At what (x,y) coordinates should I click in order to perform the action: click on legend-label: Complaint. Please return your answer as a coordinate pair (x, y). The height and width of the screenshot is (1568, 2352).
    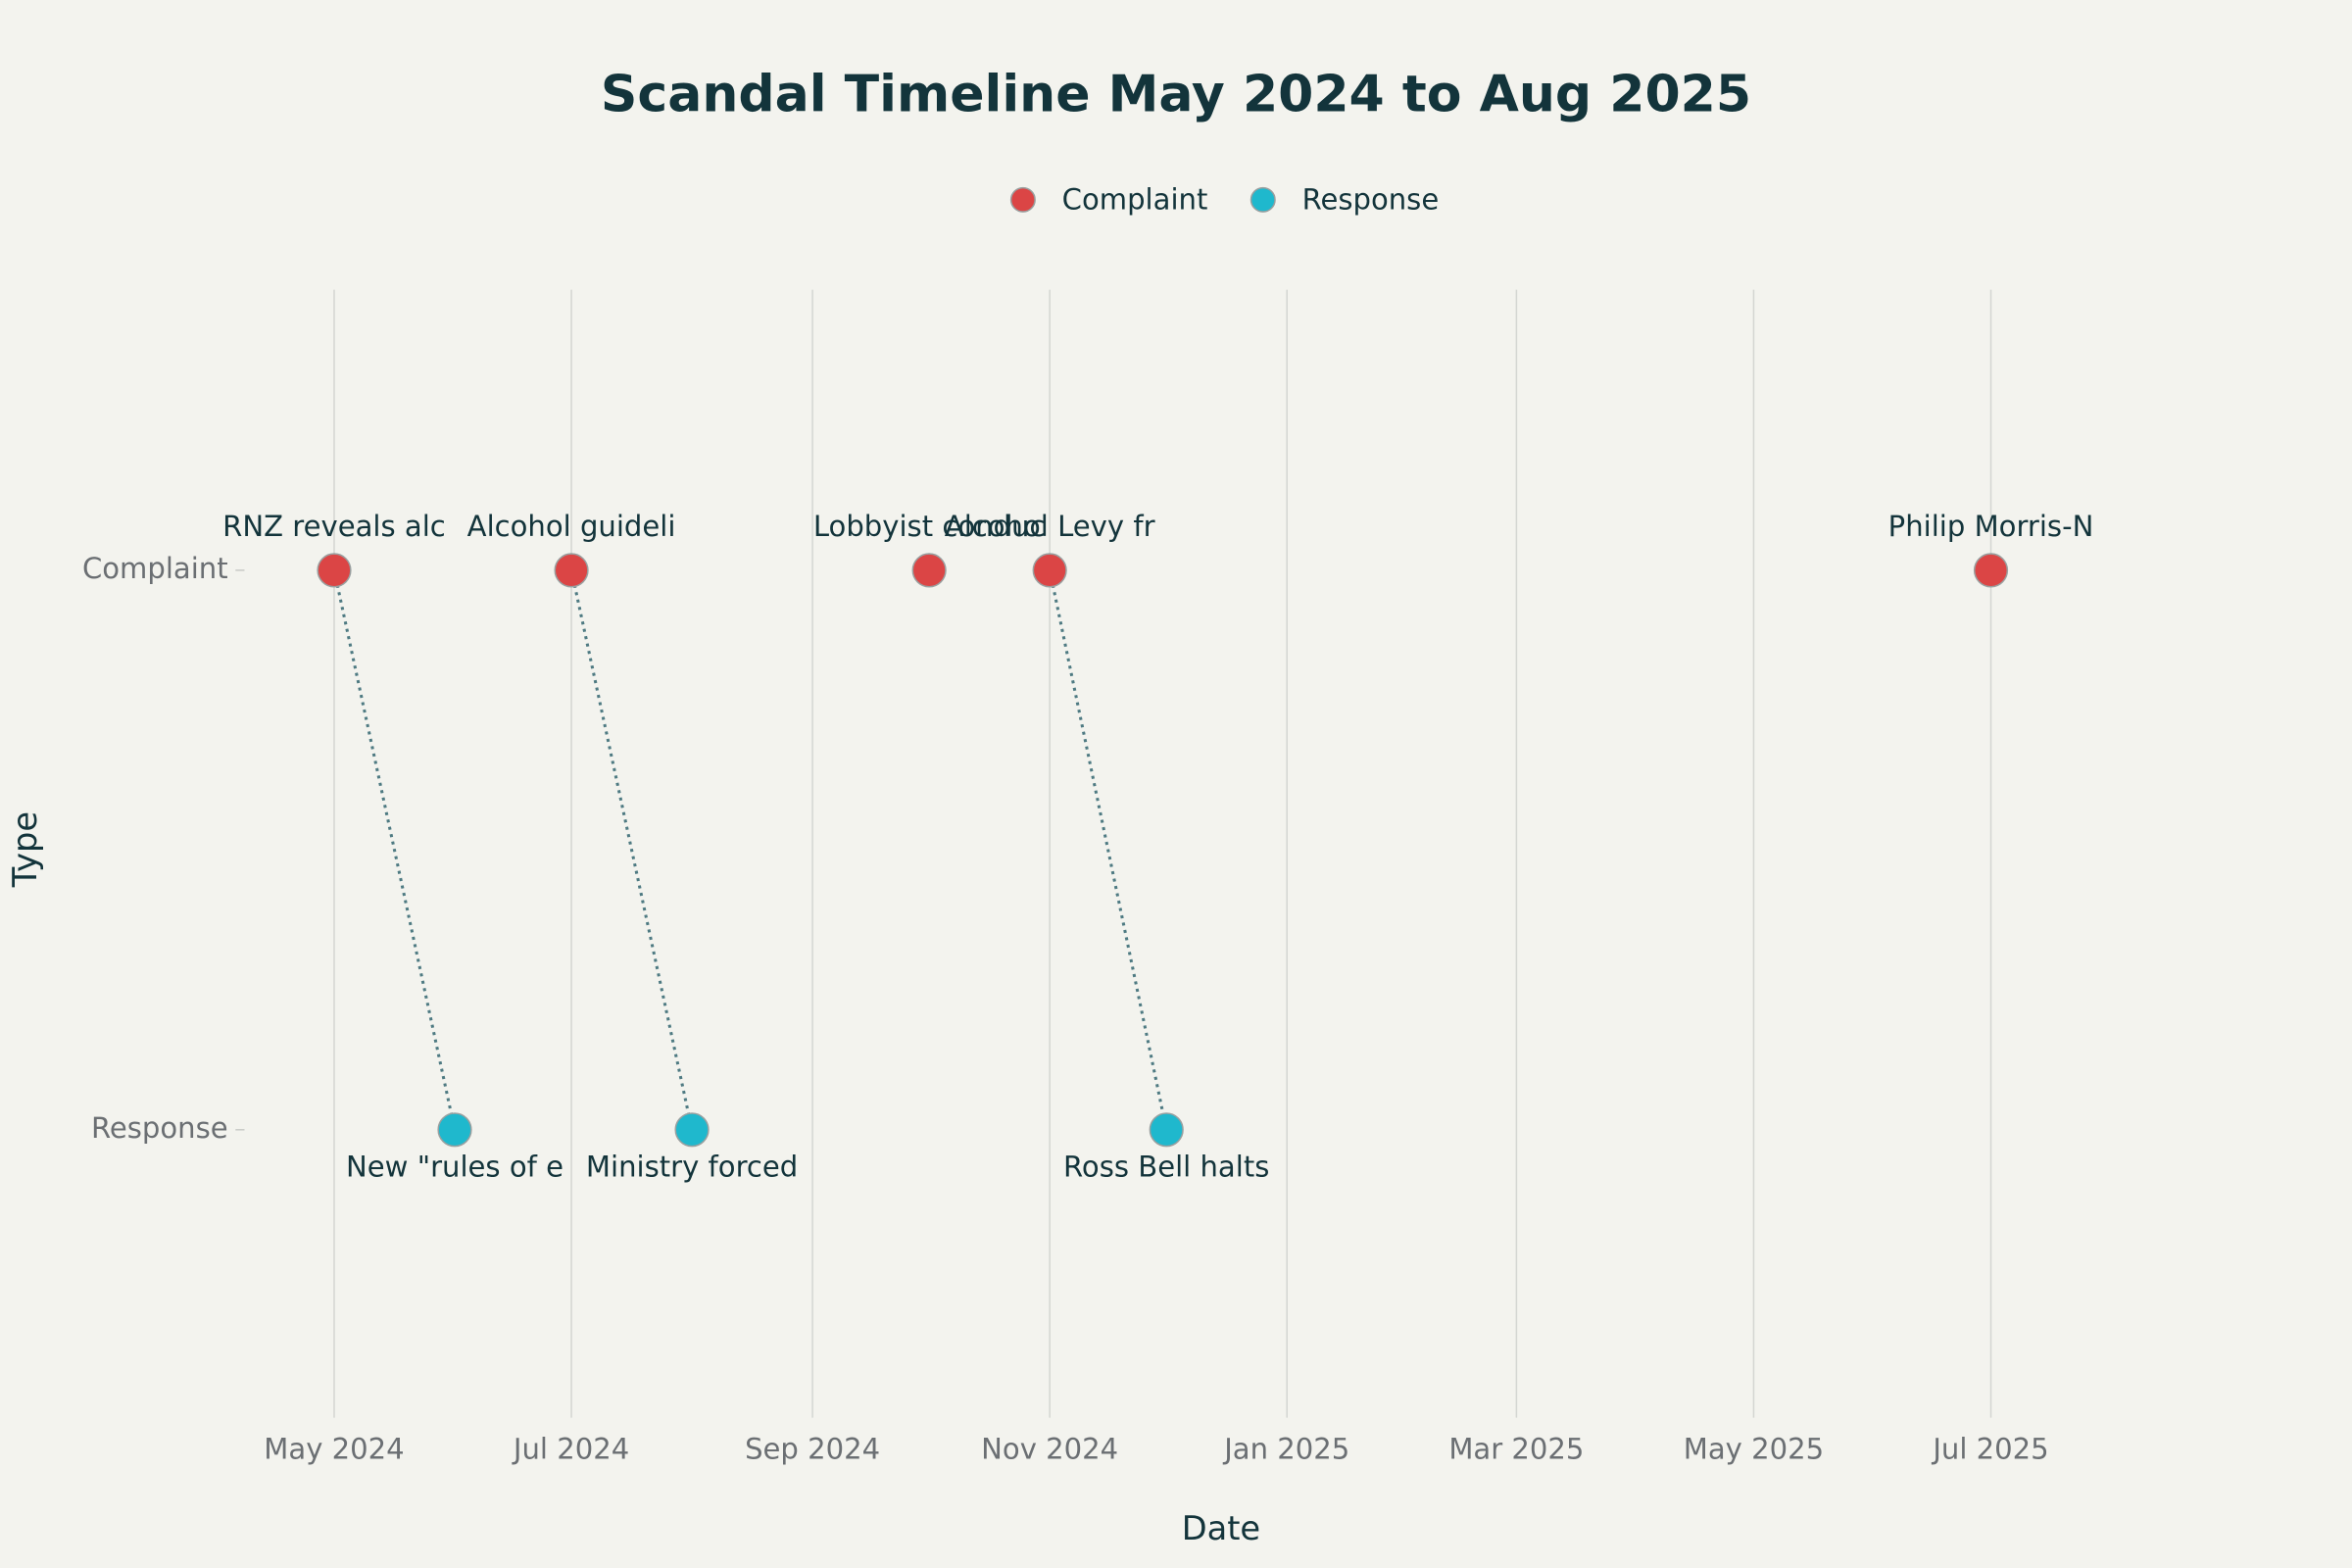
    Looking at the image, I should click on (1135, 199).